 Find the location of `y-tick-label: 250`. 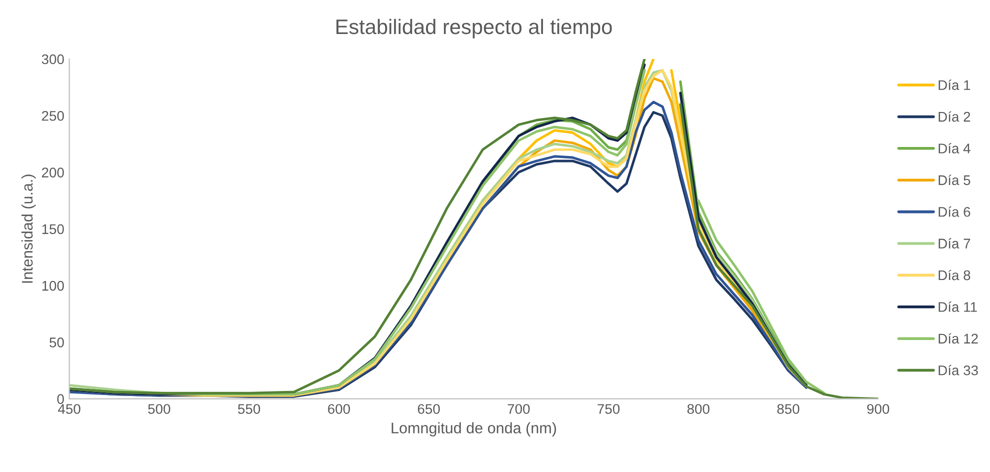

y-tick-label: 250 is located at coordinates (53, 115).